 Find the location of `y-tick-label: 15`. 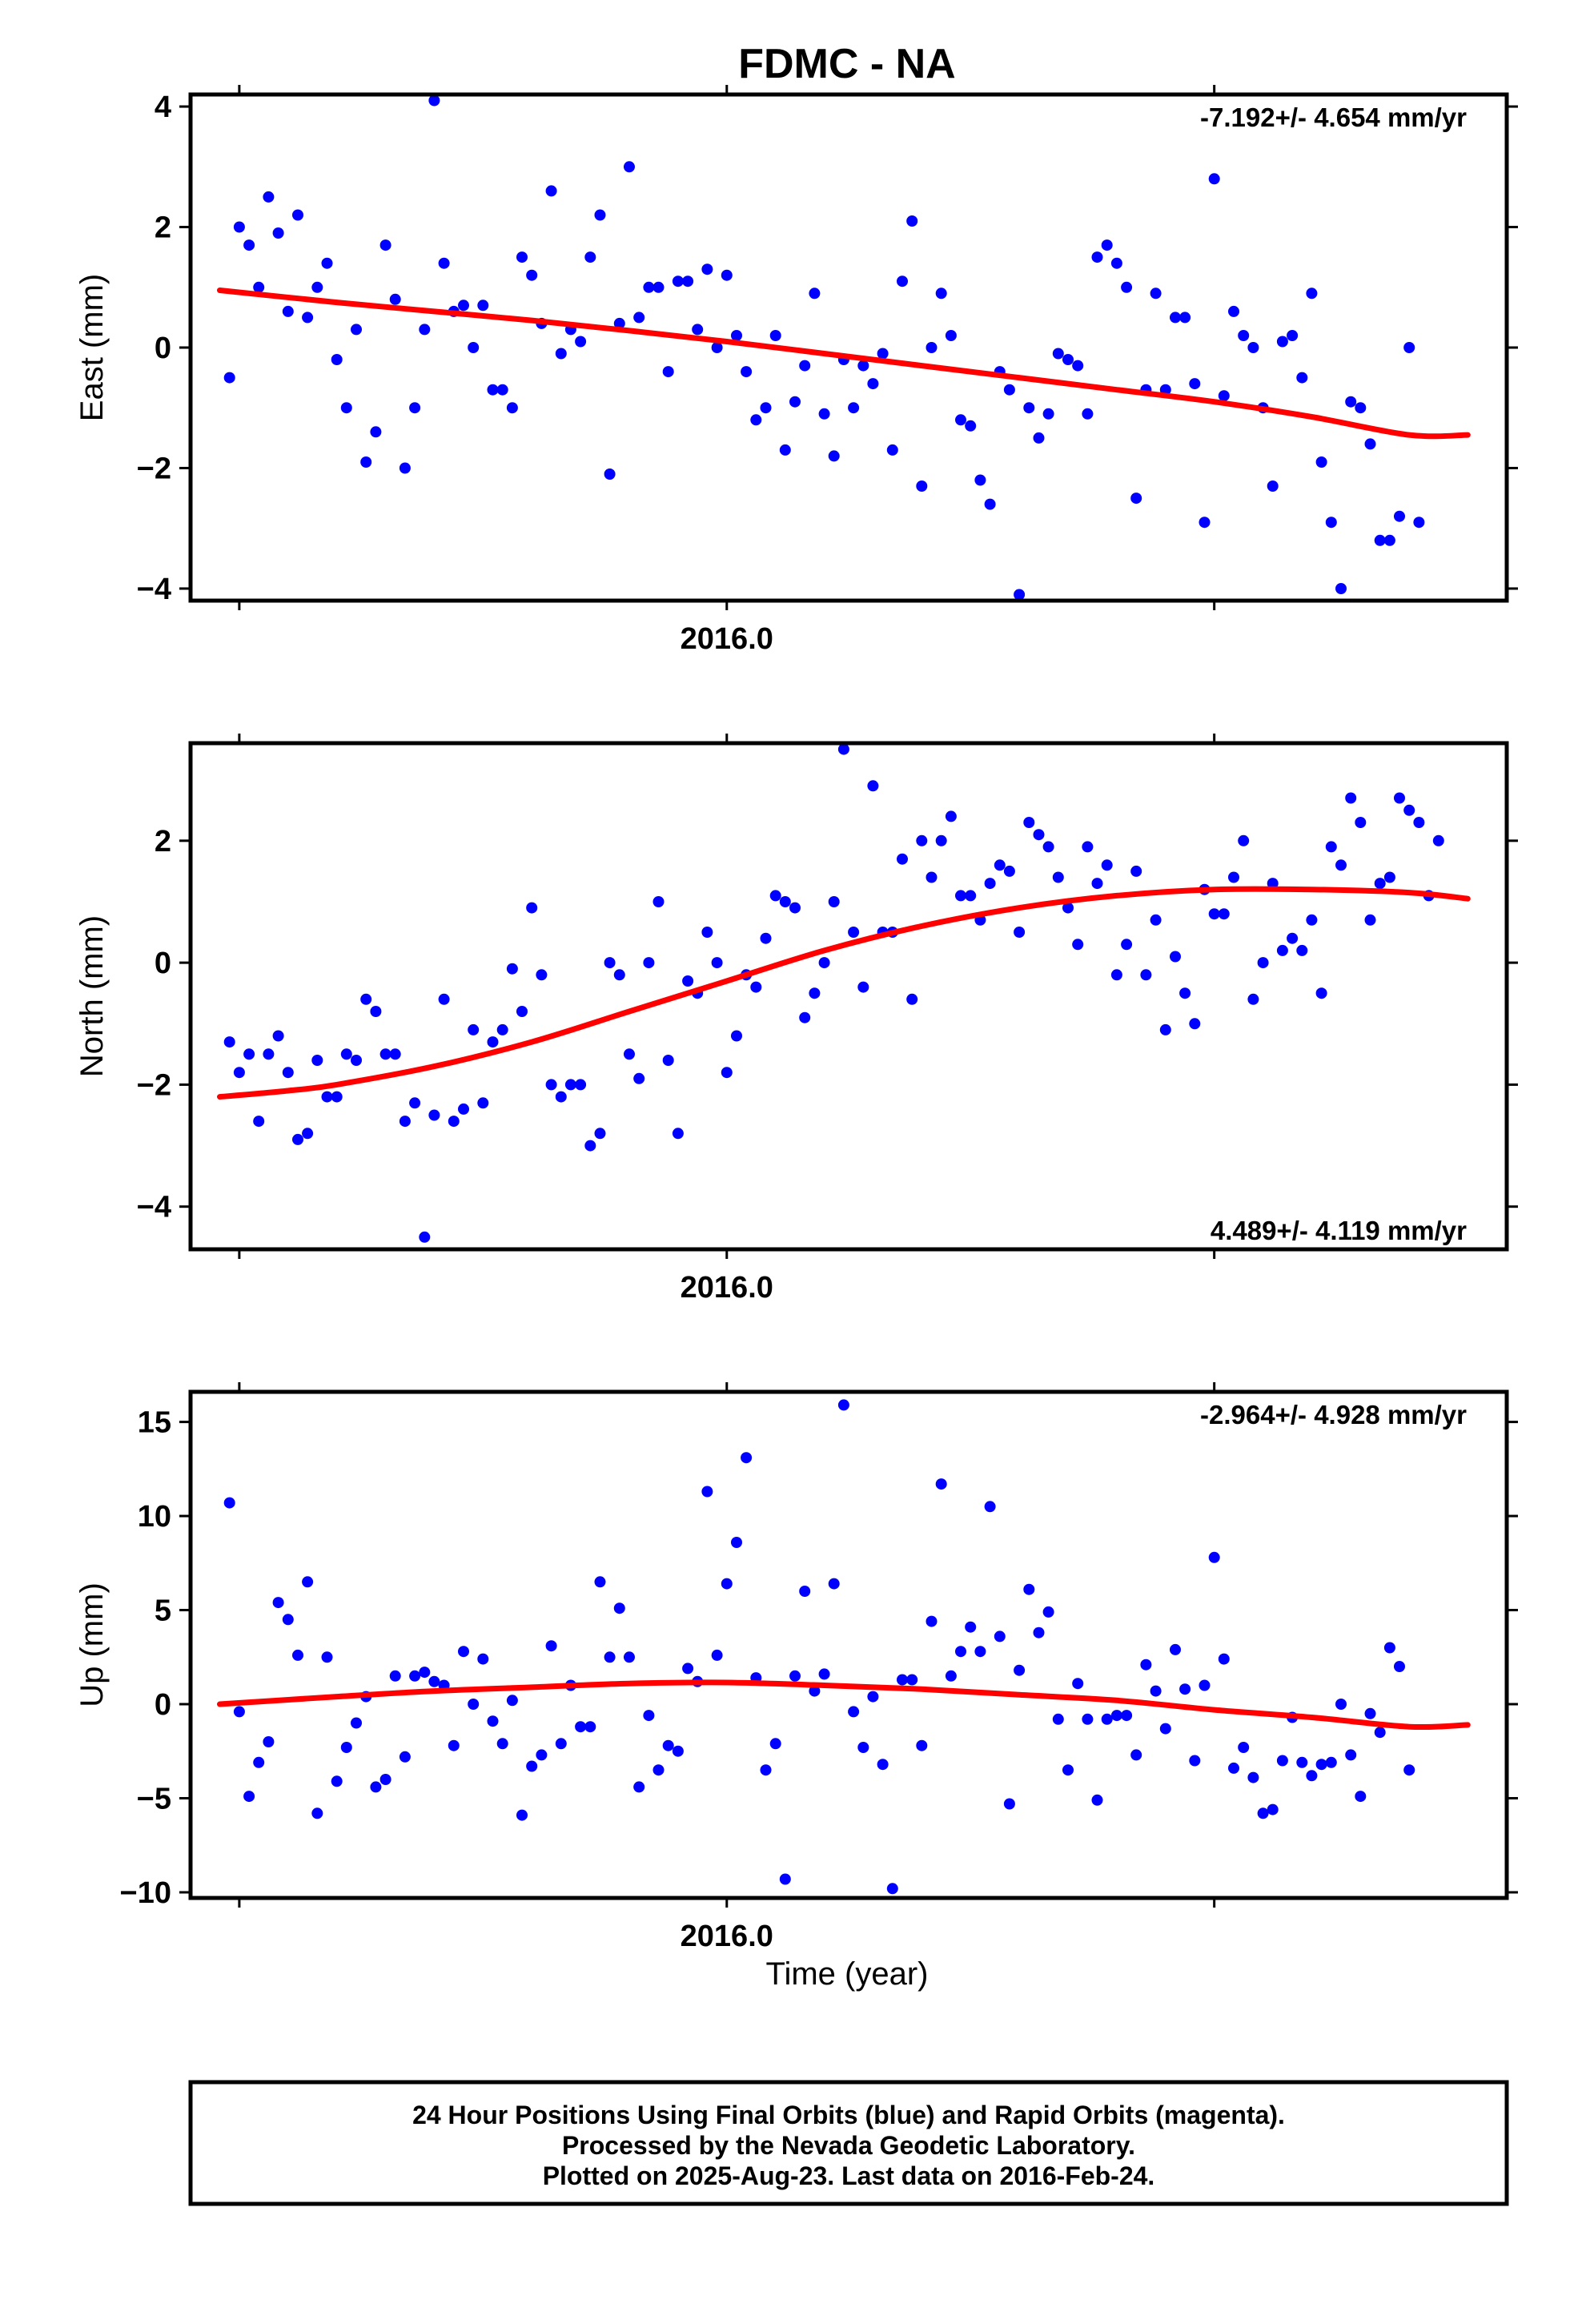

y-tick-label: 15 is located at coordinates (154, 1423).